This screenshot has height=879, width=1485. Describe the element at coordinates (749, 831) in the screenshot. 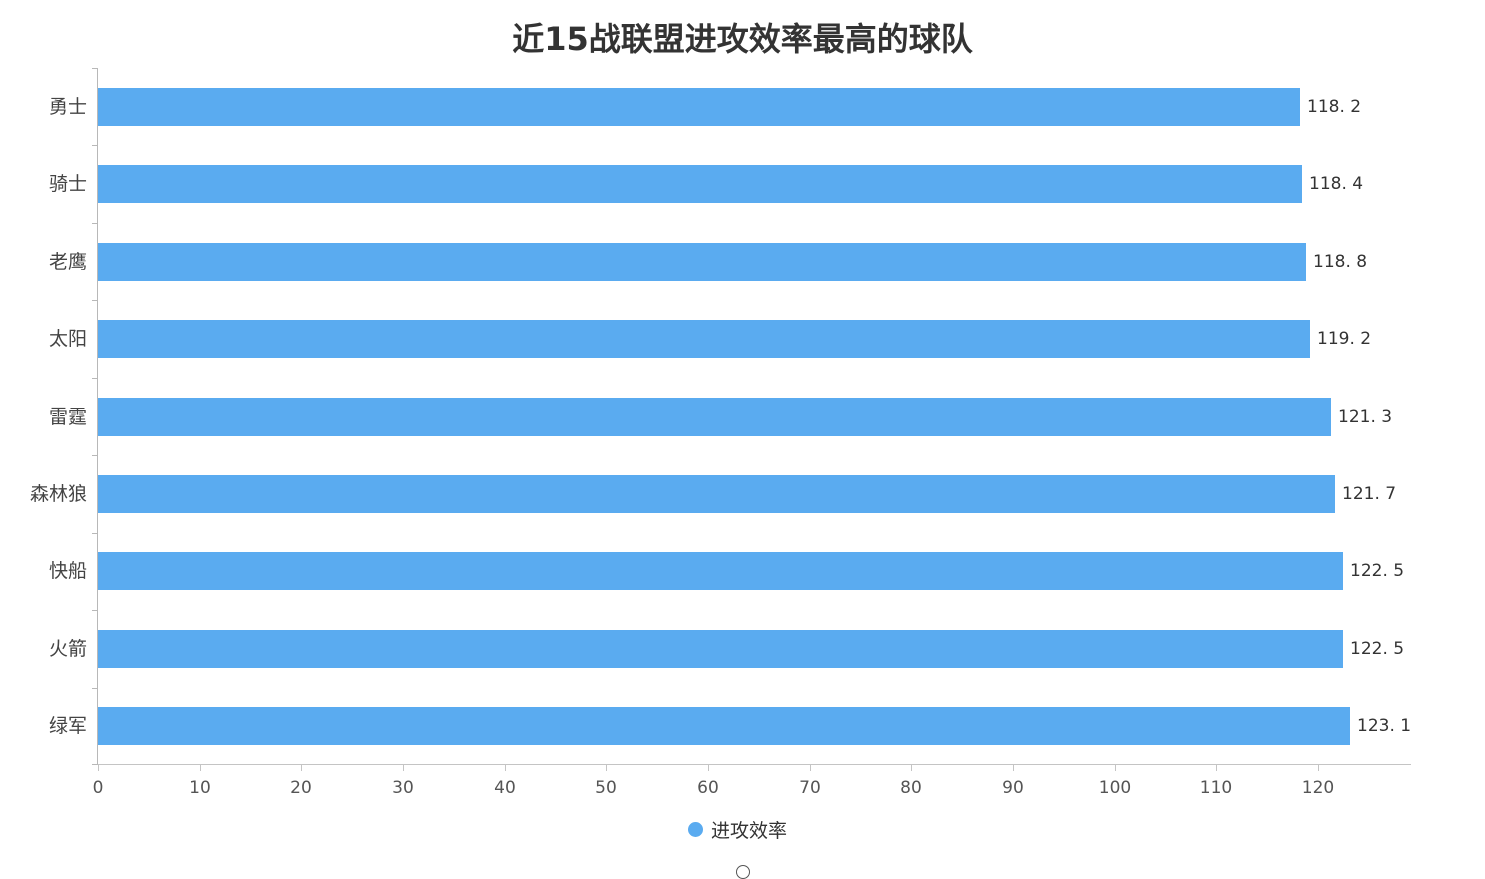

I see `legend-label: 进攻效率` at that location.